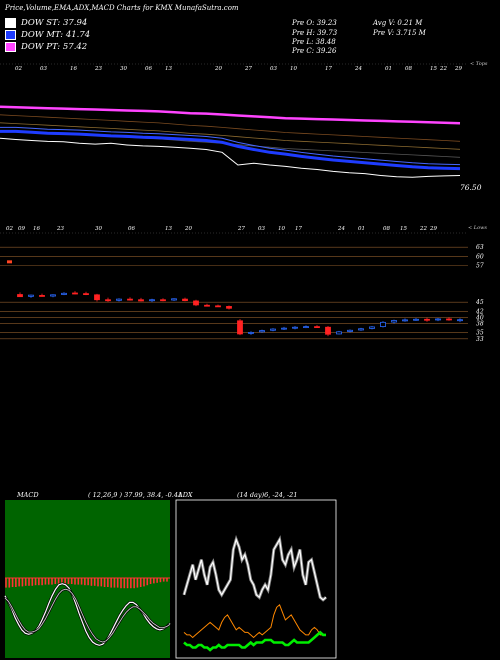 Image resolution: width=500 pixels, height=660 pixels. Describe the element at coordinates (254, 621) in the screenshot. I see `adx-plus-di-line` at that location.